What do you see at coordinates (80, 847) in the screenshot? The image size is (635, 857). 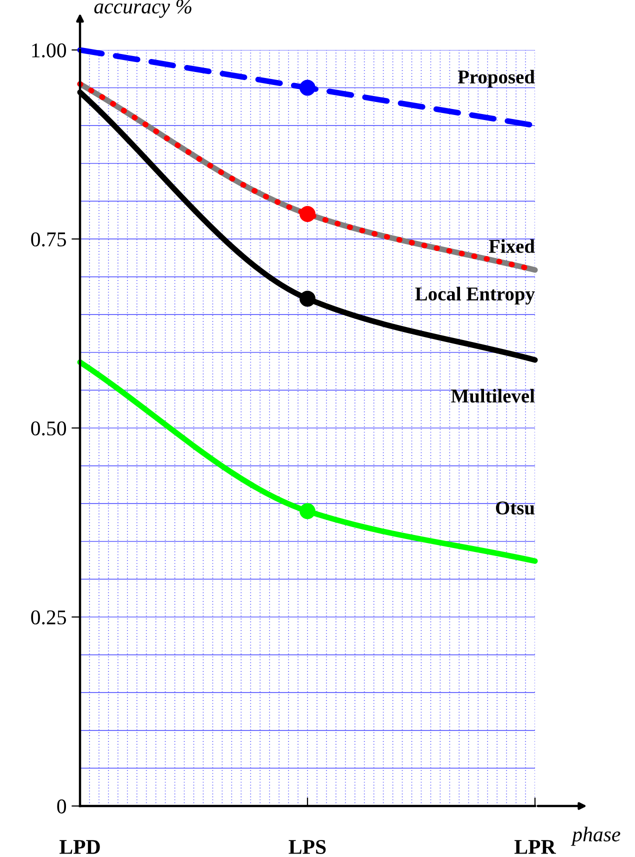 I see `x-tick-label: LPD` at bounding box center [80, 847].